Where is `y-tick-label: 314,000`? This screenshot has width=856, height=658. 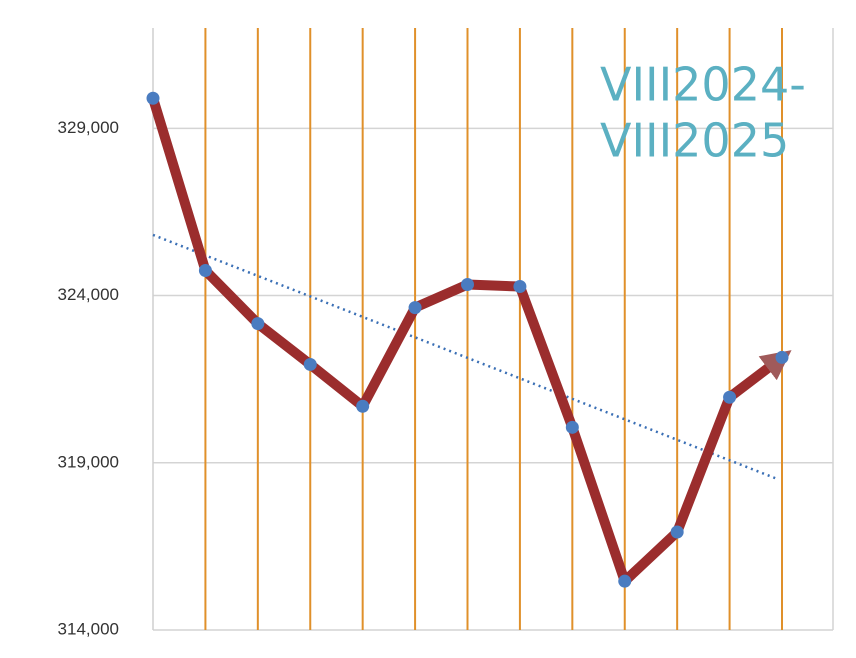
y-tick-label: 314,000 is located at coordinates (88, 628).